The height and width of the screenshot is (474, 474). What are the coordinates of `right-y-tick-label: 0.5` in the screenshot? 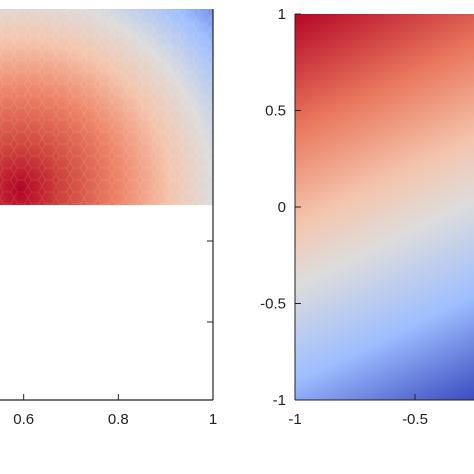 It's located at (275, 111).